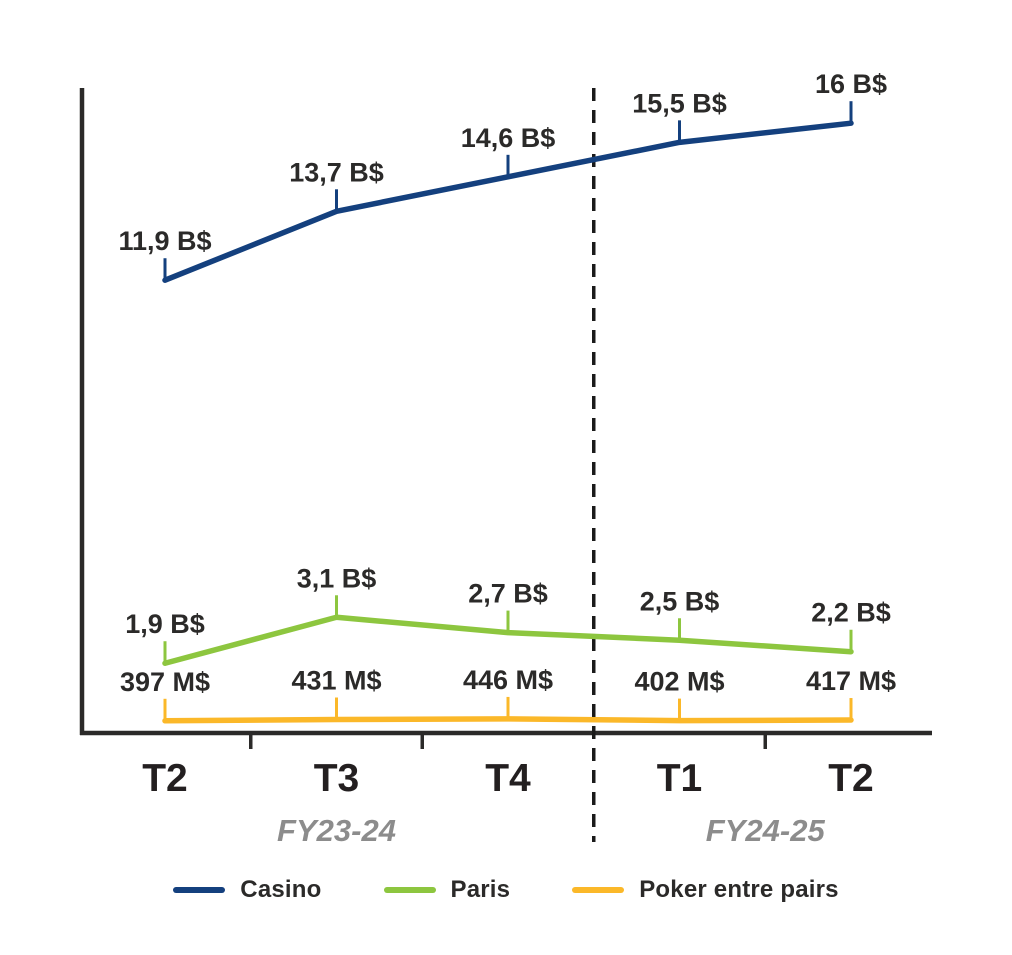 This screenshot has width=1012, height=955. What do you see at coordinates (281, 889) in the screenshot?
I see `legend-label-casino: Casino` at bounding box center [281, 889].